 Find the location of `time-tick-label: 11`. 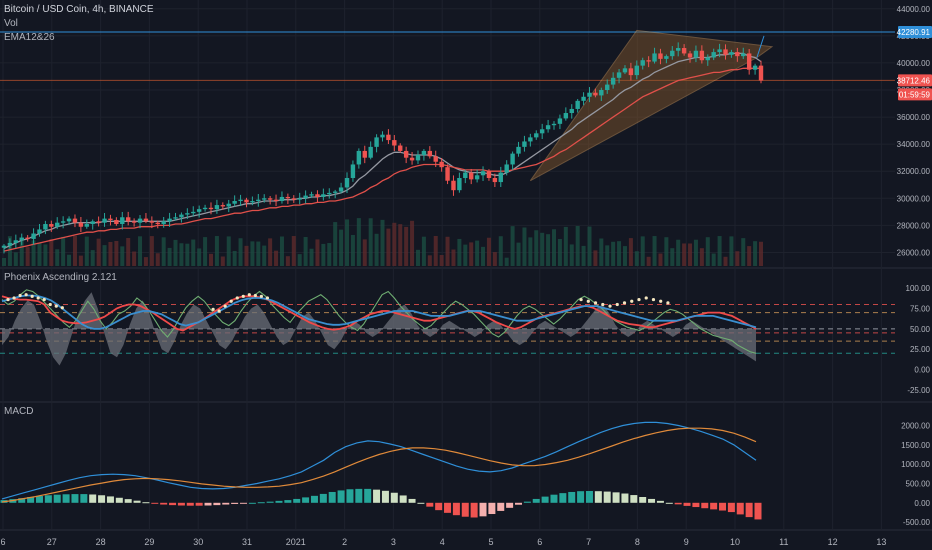

time-tick-label: 11 is located at coordinates (783, 542).